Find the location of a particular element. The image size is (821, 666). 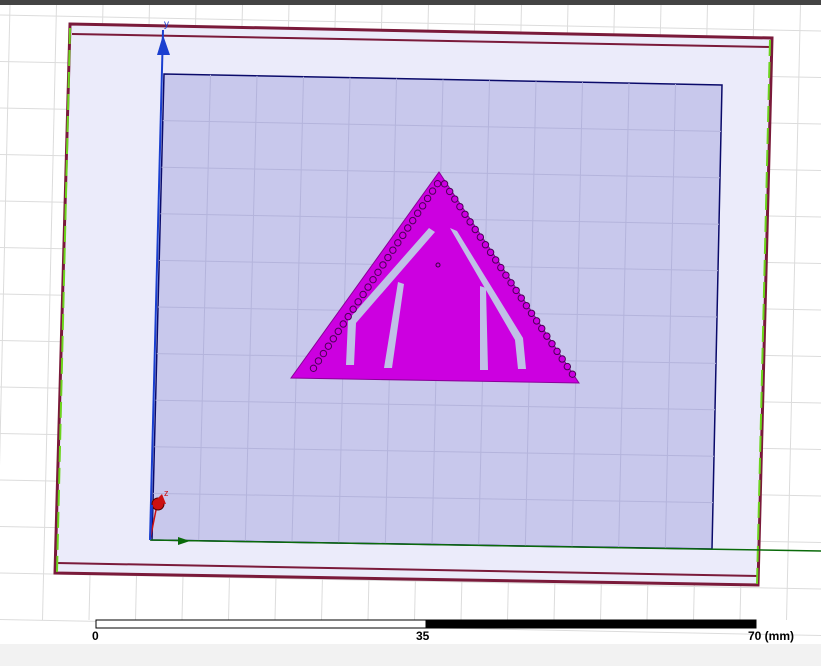

scale-label-mid: 35 is located at coordinates (423, 636).